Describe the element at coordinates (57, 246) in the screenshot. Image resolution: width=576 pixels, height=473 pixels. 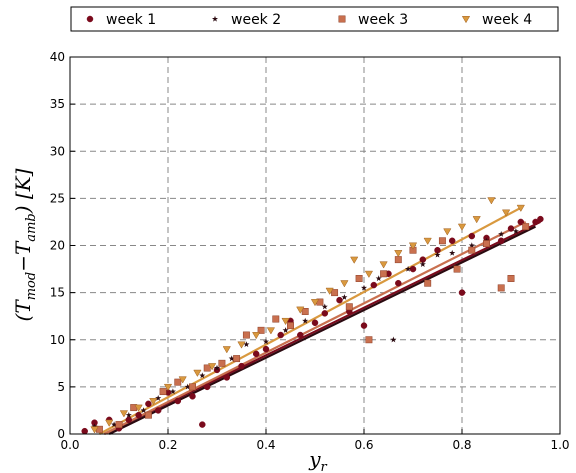
I see `y-tick-label: 20` at that location.